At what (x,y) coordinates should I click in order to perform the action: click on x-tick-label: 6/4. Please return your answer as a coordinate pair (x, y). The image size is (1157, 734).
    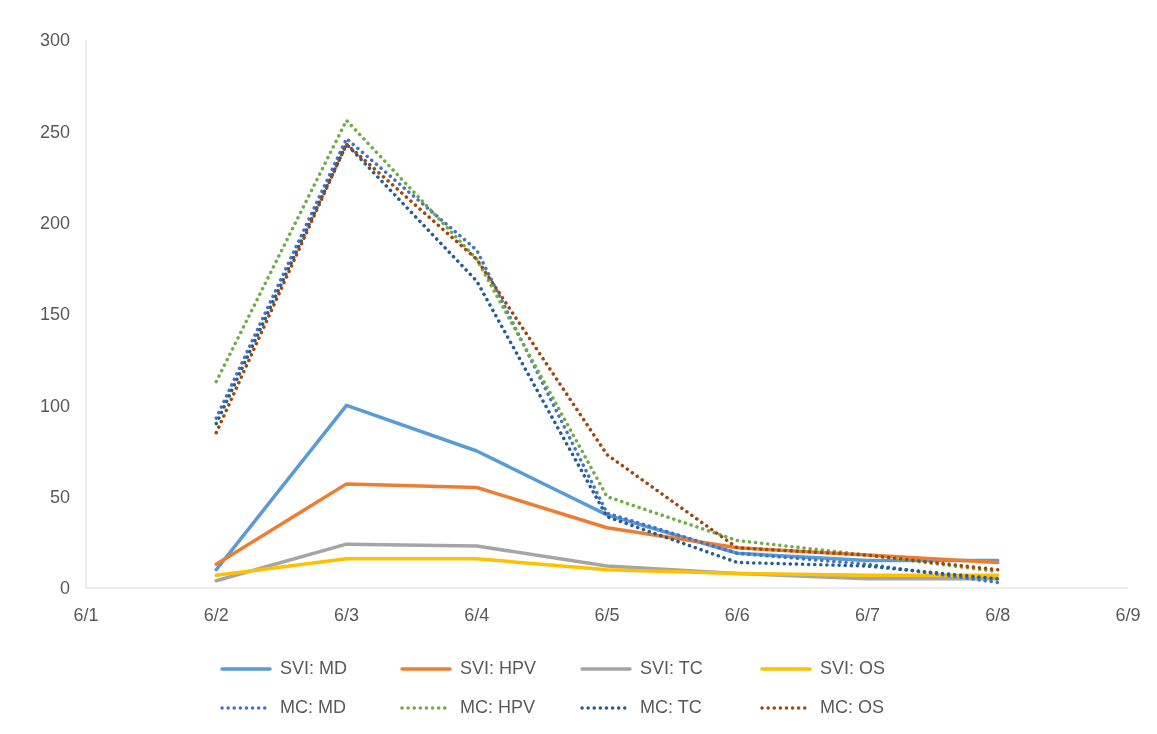
    Looking at the image, I should click on (477, 614).